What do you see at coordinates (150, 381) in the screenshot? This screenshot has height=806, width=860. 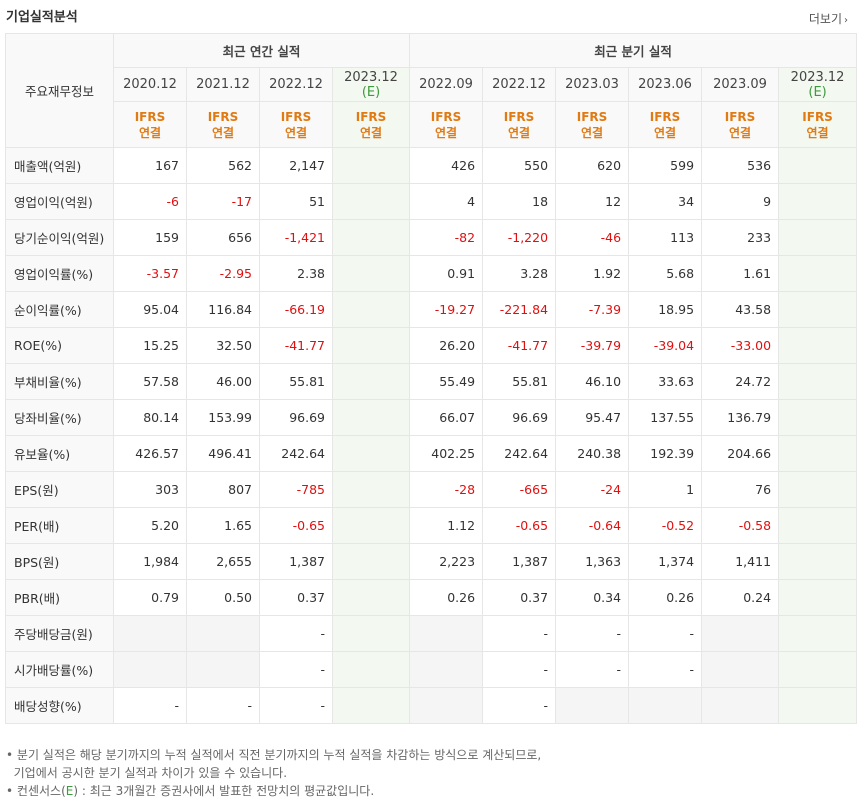 I see `table-cell: 57.58` at bounding box center [150, 381].